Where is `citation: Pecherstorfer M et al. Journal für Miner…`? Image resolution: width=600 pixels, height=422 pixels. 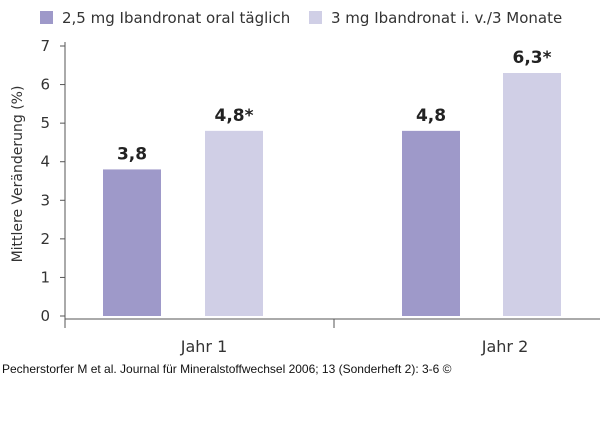 citation: Pecherstorfer M et al. Journal für Miner… is located at coordinates (227, 369).